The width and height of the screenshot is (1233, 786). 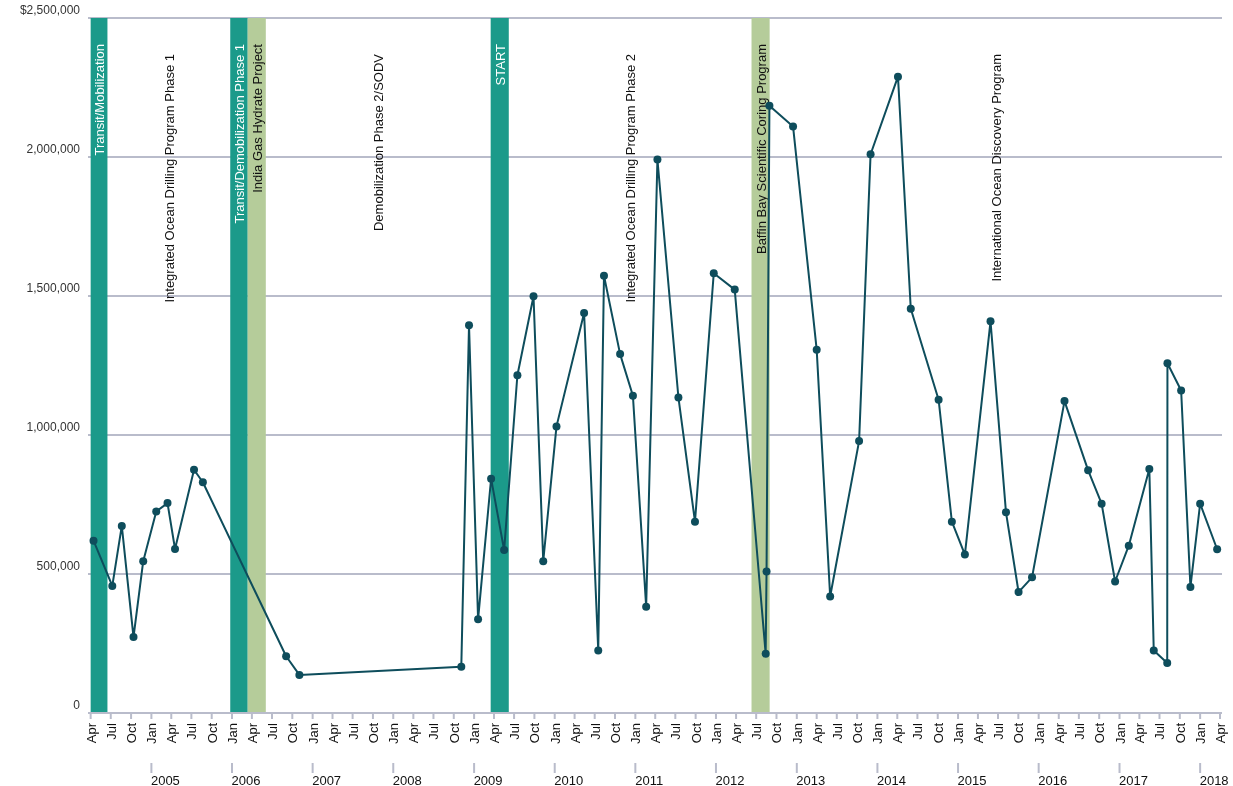 I want to click on band-label: India Gas Hydrate Project, so click(x=257, y=118).